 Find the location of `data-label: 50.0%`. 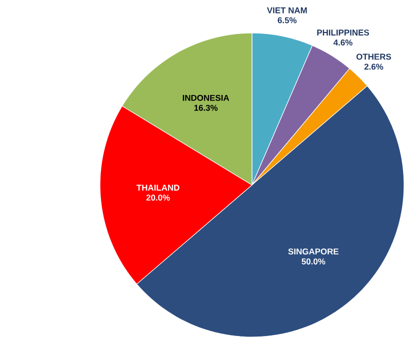

data-label: 50.0% is located at coordinates (314, 261).